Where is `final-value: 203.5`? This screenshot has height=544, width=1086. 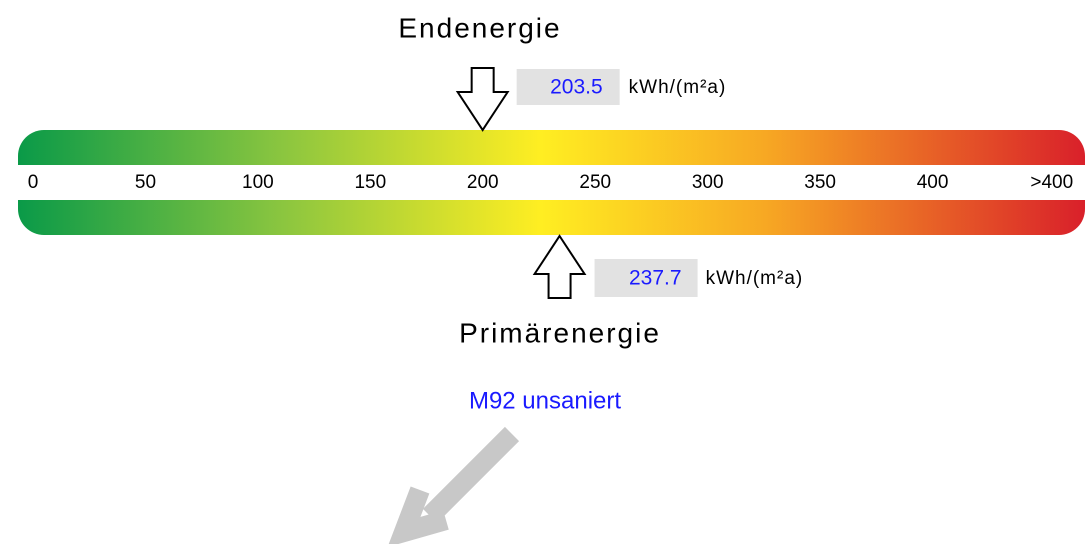 final-value: 203.5 is located at coordinates (576, 87).